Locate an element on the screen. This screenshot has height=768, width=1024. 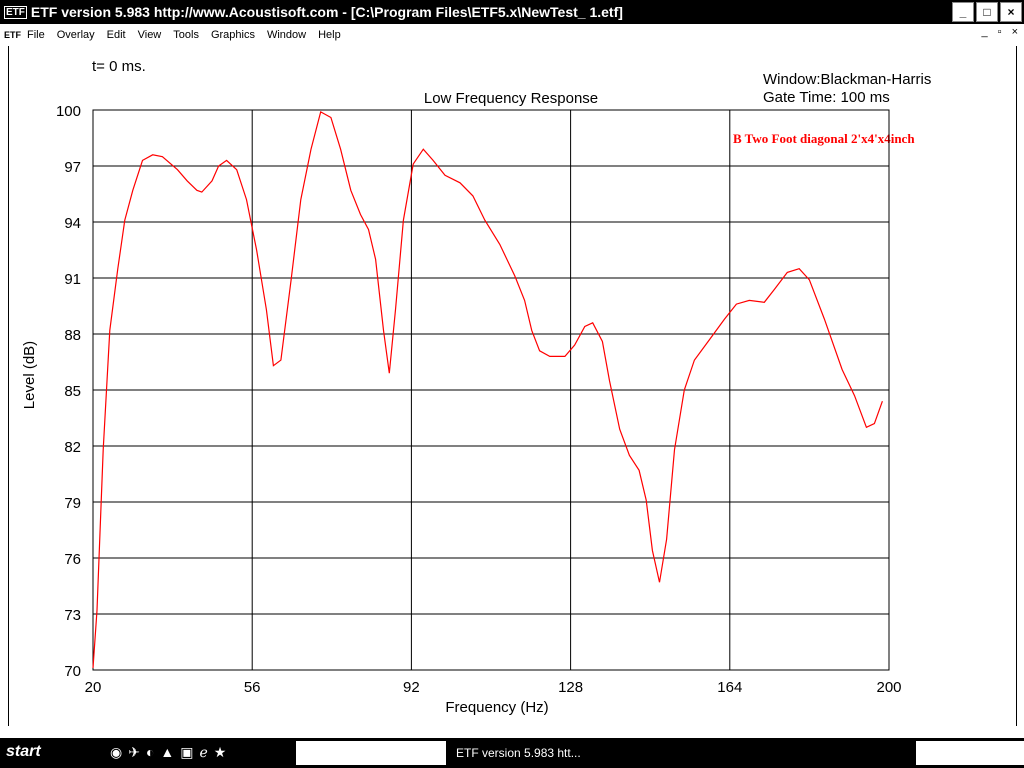
mdi-controls: _ ▫ × is located at coordinates (1000, 32).